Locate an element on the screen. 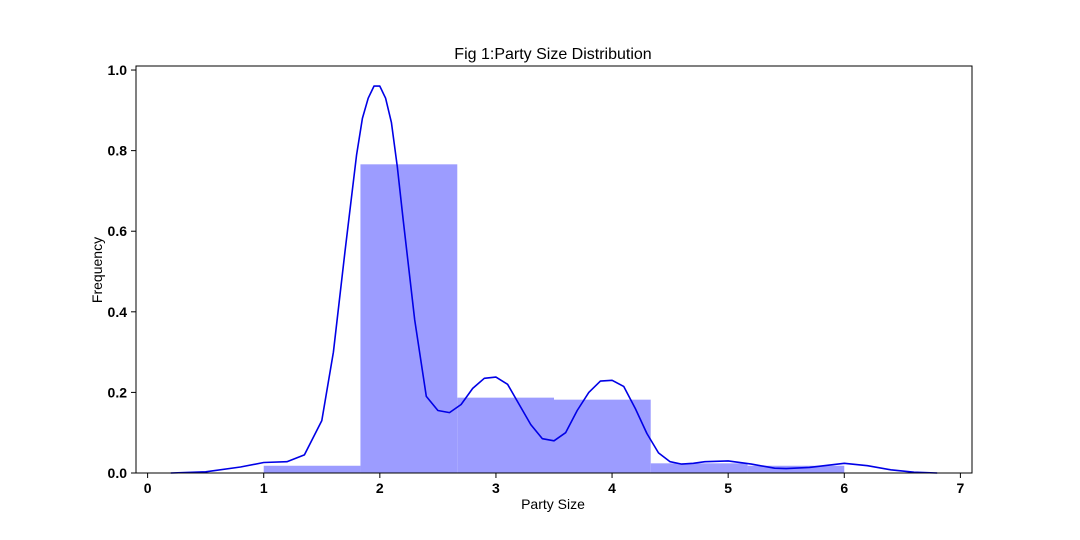 This screenshot has height=540, width=1080. x-tick-label: 7 is located at coordinates (960, 488).